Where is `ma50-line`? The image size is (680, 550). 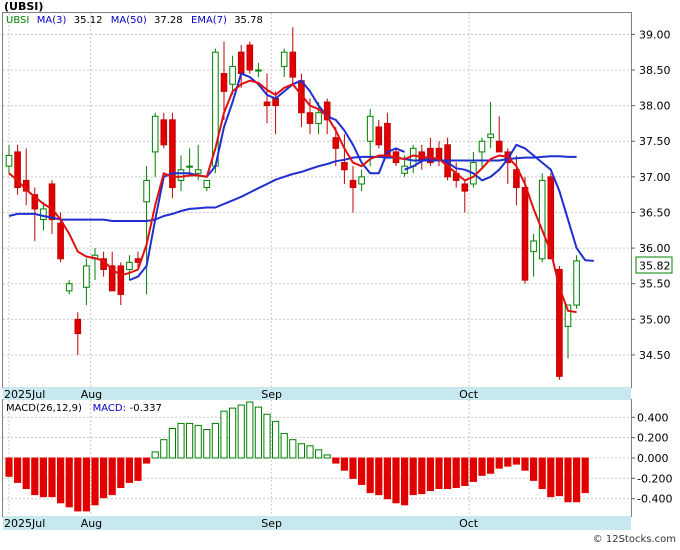
ma50-line is located at coordinates (292, 188).